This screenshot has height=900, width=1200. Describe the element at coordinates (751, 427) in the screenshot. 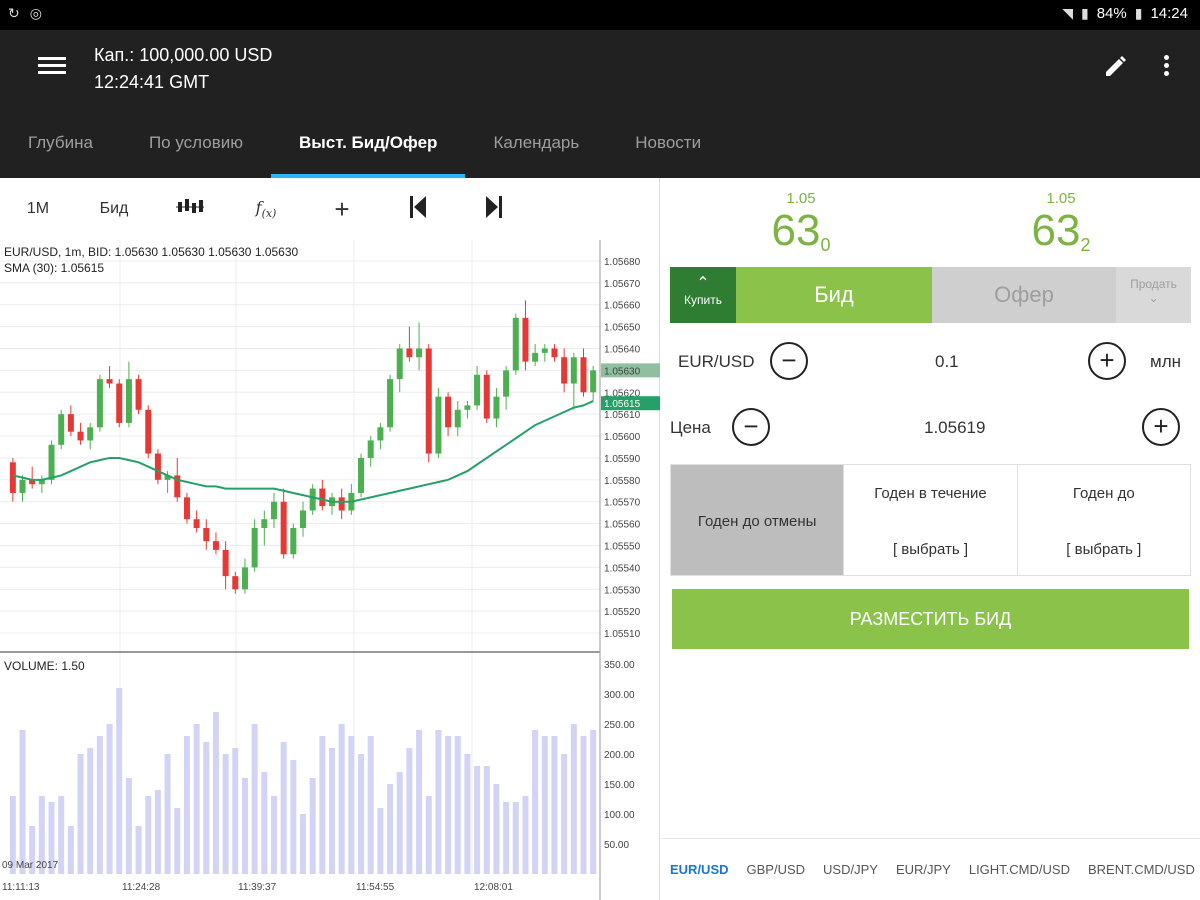

I see `price-decrease-button: −` at that location.